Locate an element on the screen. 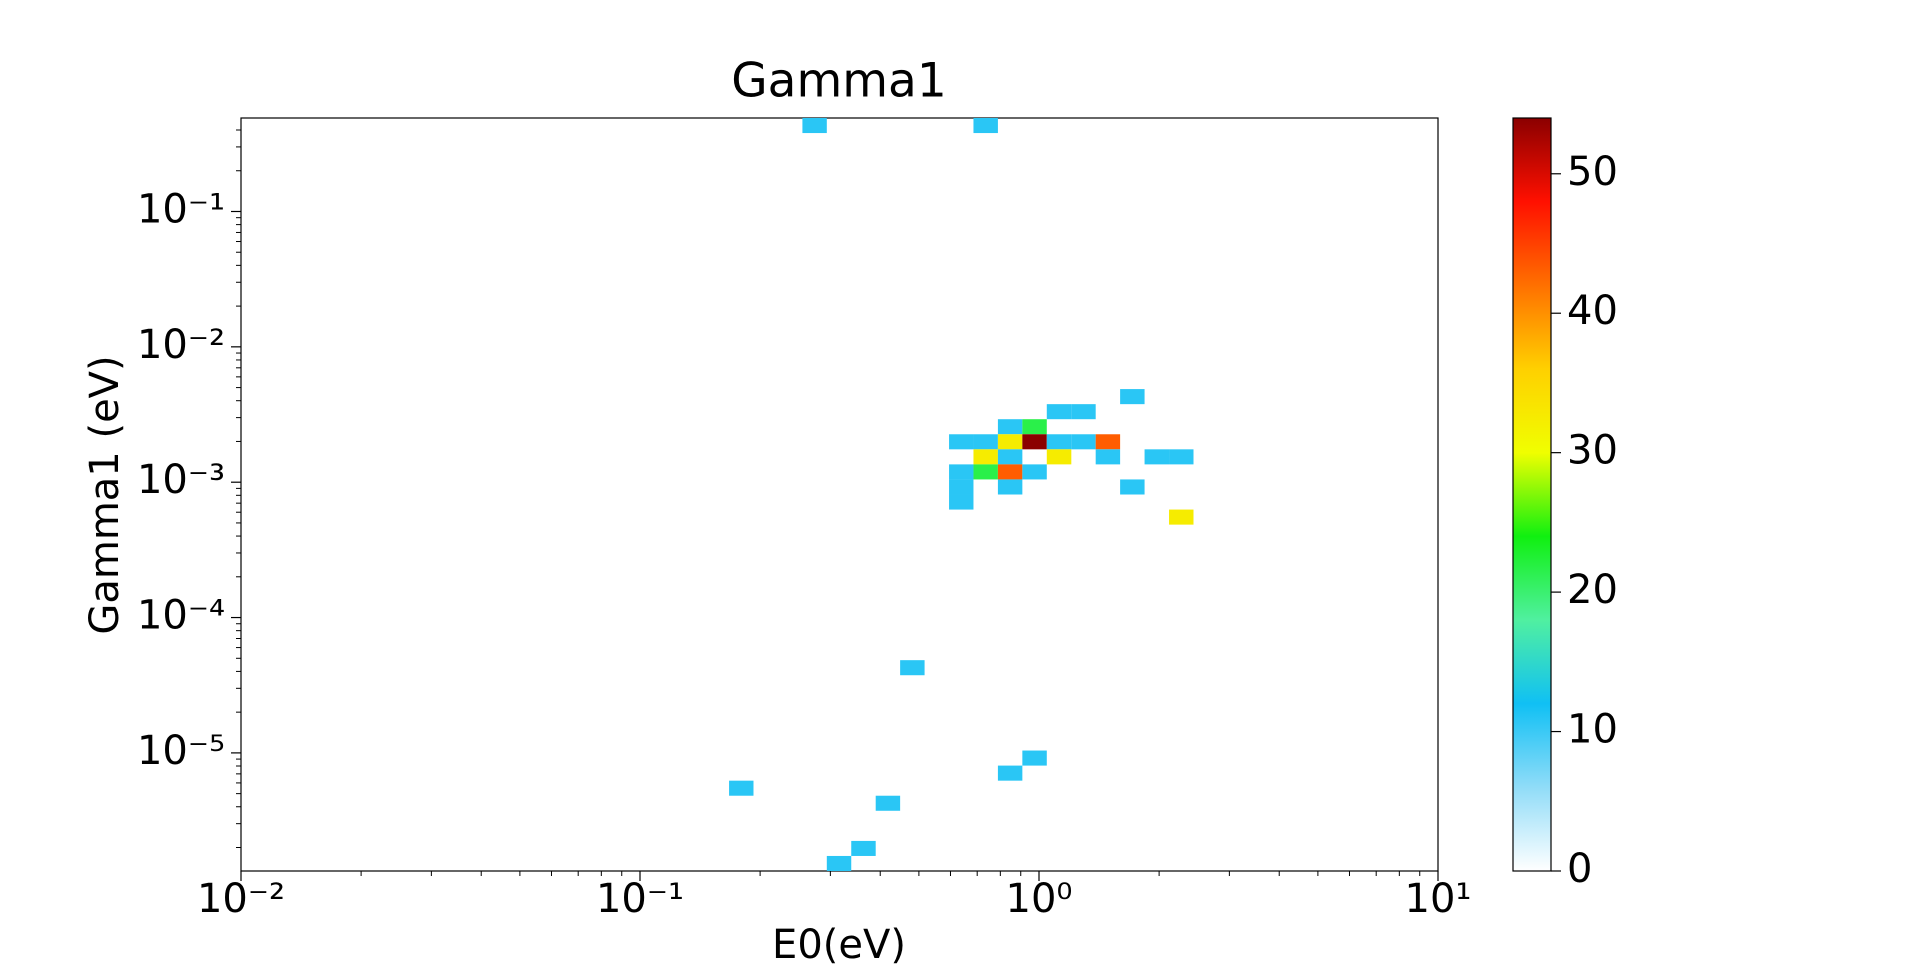  chart-title: Gamma1 is located at coordinates (839, 81).